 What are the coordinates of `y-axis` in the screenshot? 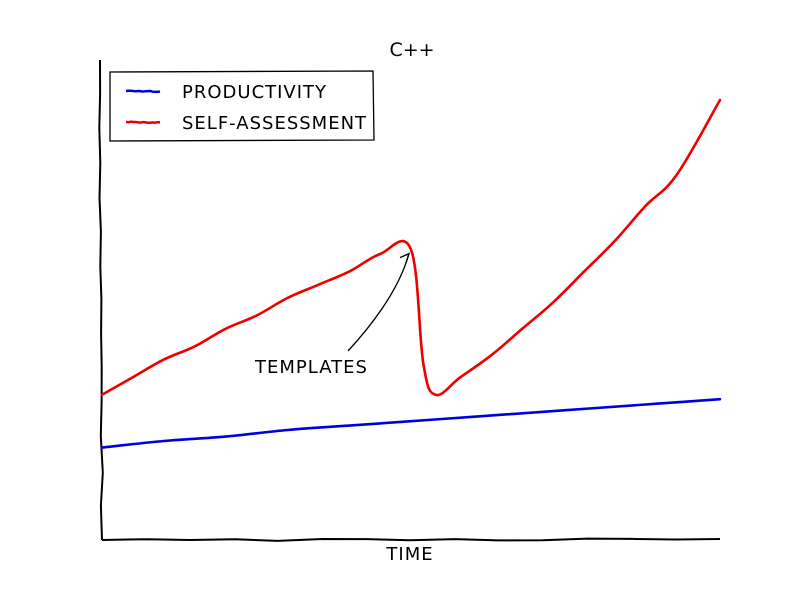 It's located at (101, 300).